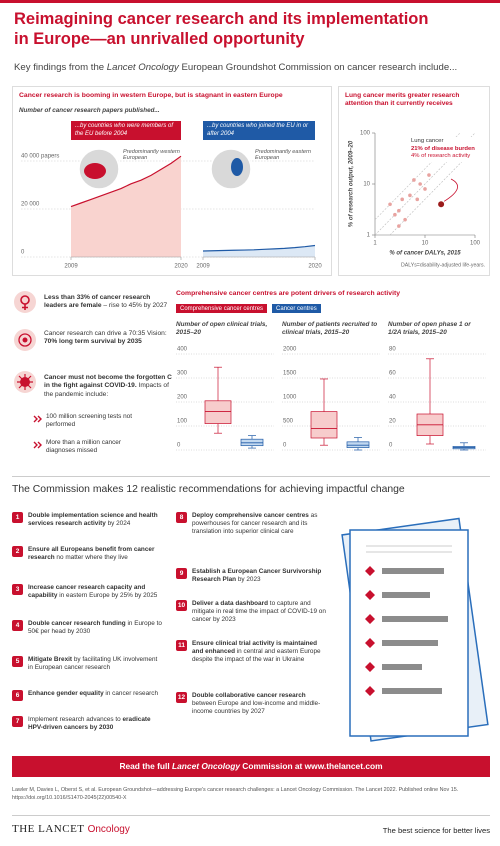  Describe the element at coordinates (436, 830) in the screenshot. I see `tagline: The best science for better lives` at that location.